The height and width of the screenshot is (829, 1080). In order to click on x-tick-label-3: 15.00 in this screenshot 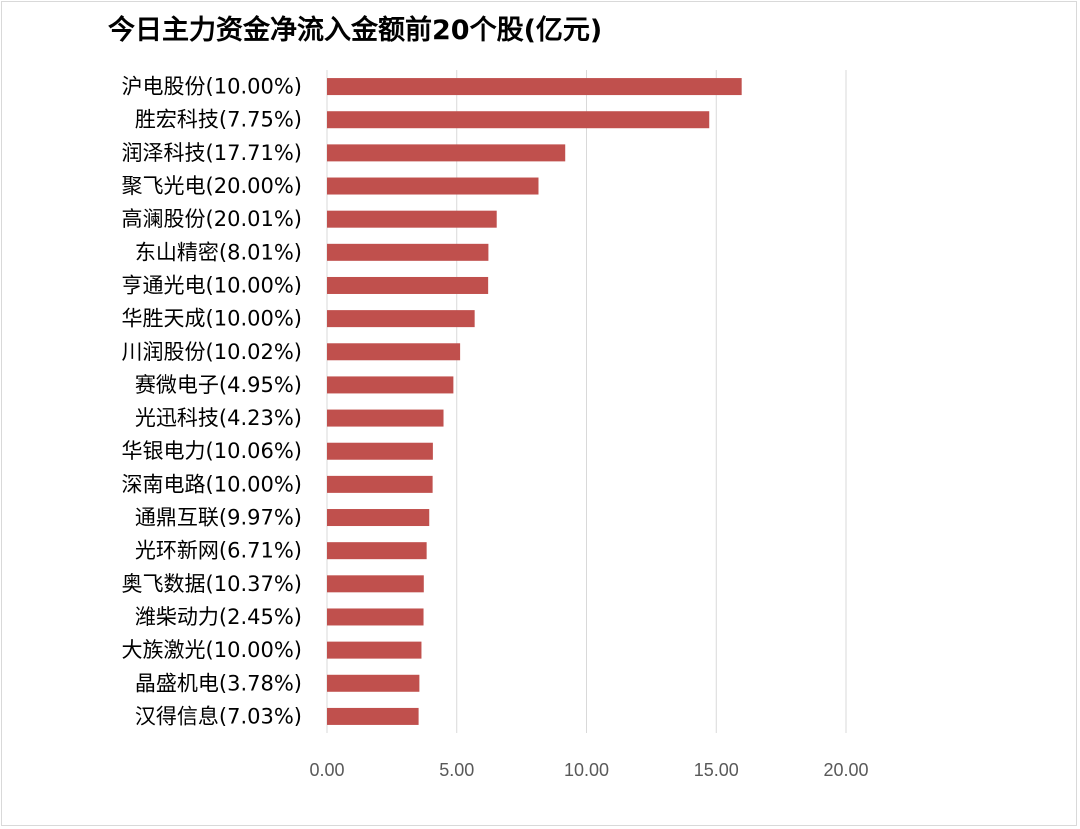, I will do `click(716, 770)`.